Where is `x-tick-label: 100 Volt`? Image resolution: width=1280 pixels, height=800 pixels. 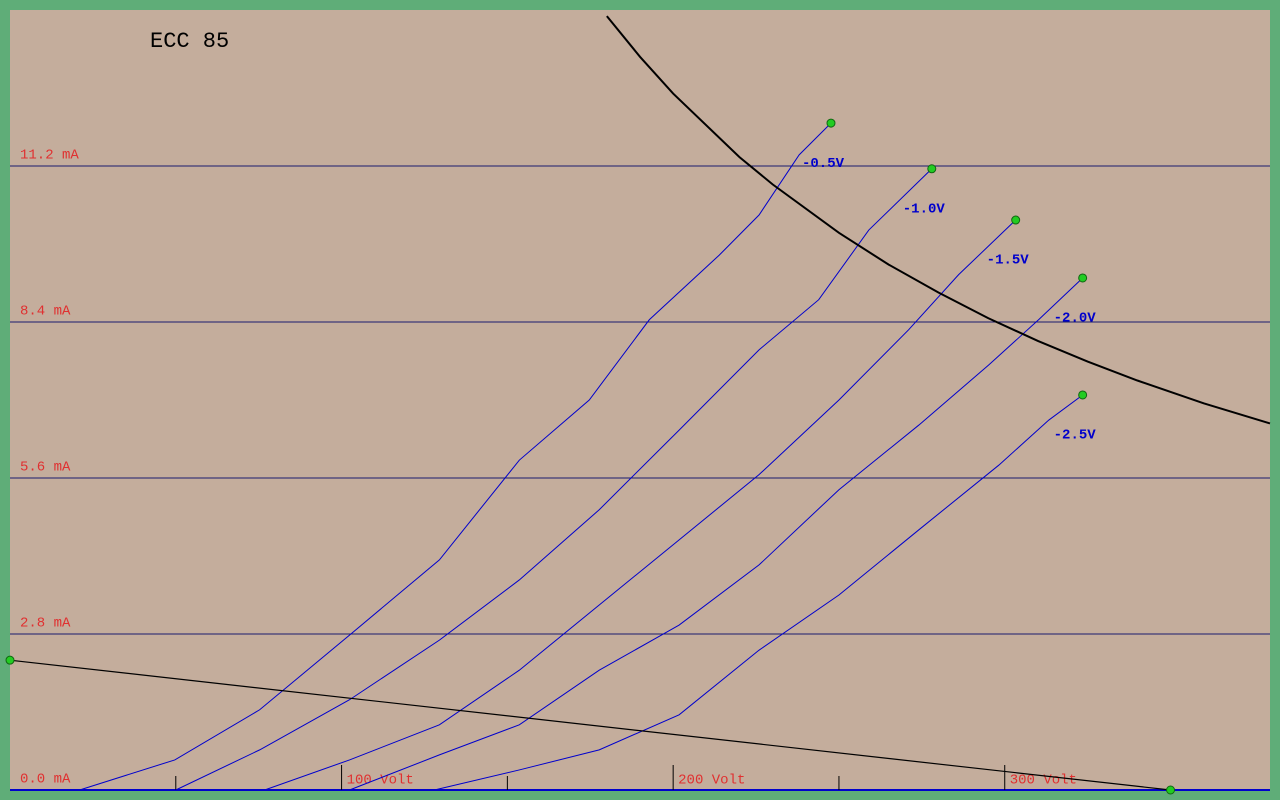 x-tick-label: 100 Volt is located at coordinates (380, 781).